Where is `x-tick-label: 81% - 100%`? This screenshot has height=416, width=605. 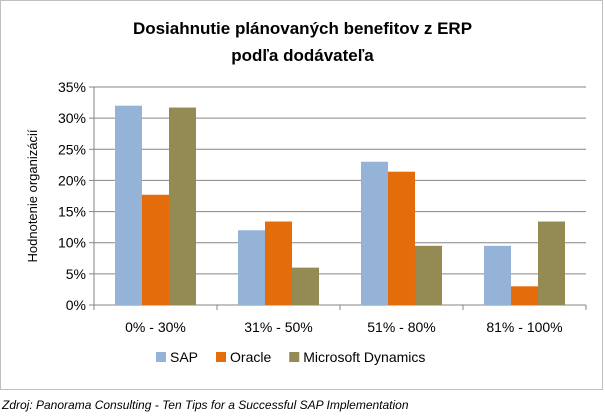
x-tick-label: 81% - 100% is located at coordinates (524, 327).